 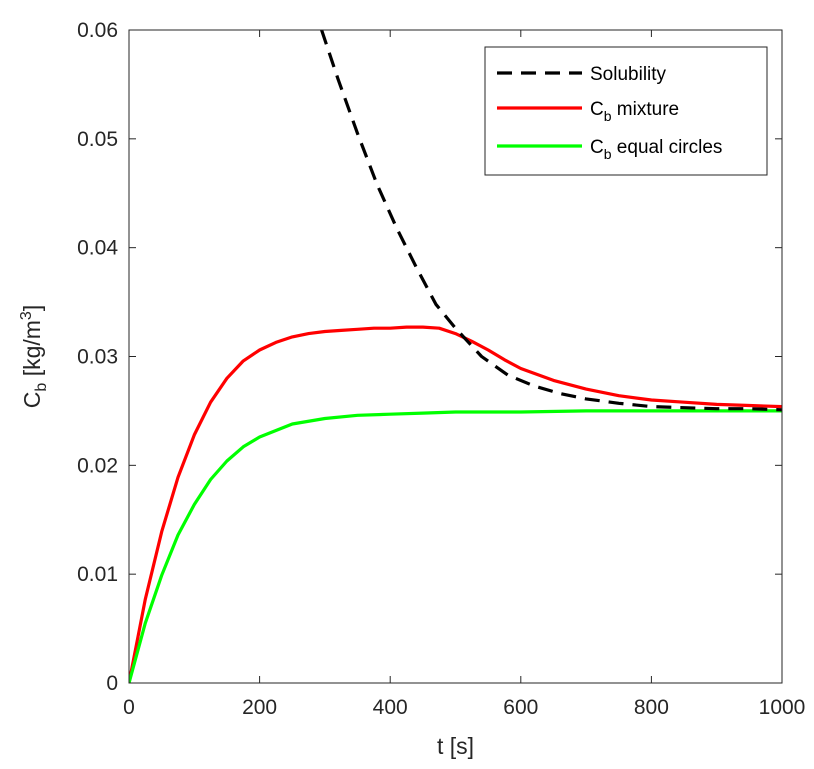 What do you see at coordinates (97, 574) in the screenshot?
I see `y-tick-label: 0.01` at bounding box center [97, 574].